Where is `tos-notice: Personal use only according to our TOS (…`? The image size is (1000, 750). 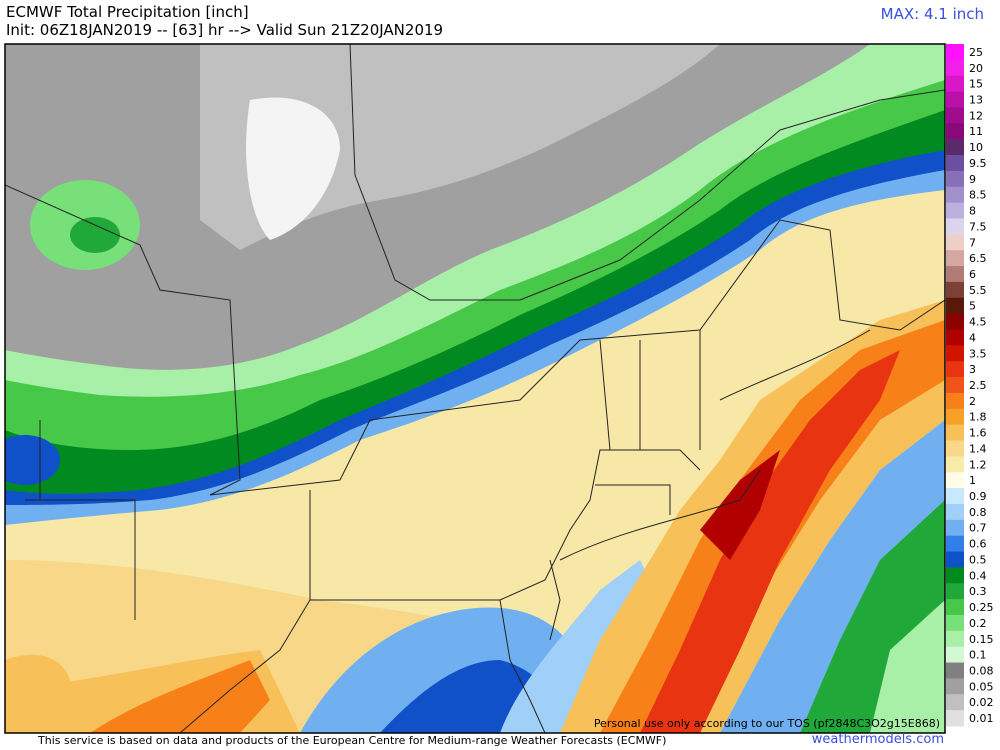 tos-notice: Personal use only according to our TOS (… is located at coordinates (767, 723).